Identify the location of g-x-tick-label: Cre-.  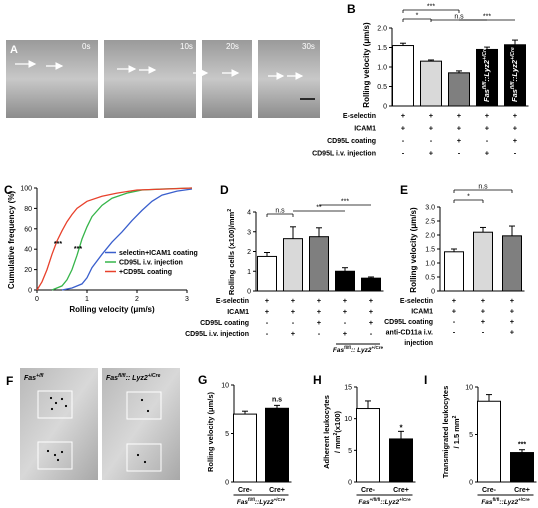
(245, 490).